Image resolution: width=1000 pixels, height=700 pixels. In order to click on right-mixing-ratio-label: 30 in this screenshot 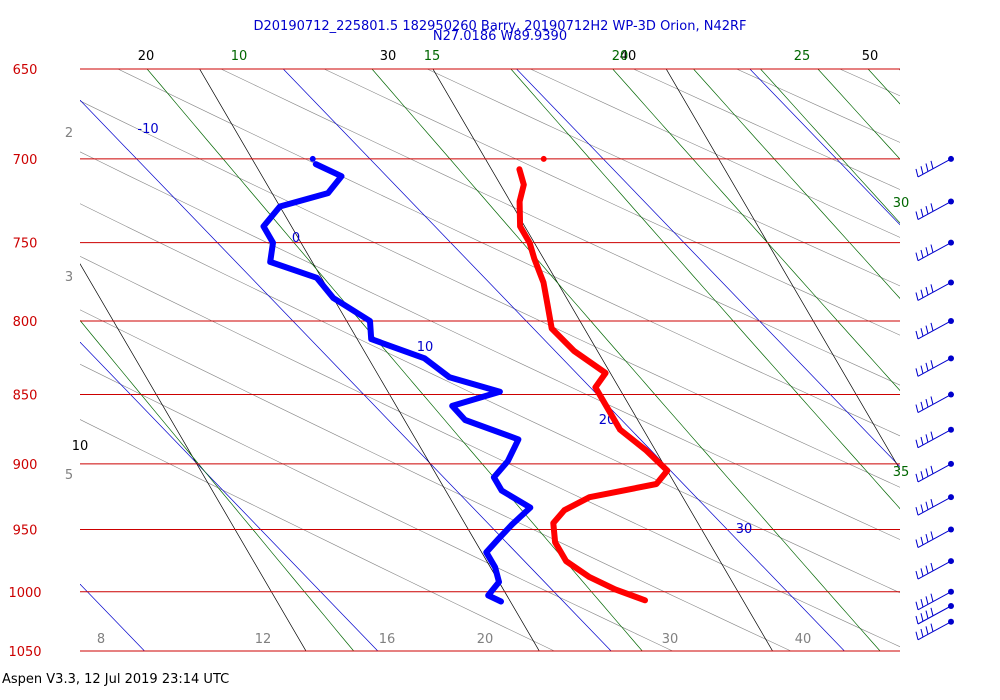, I will do `click(901, 203)`.